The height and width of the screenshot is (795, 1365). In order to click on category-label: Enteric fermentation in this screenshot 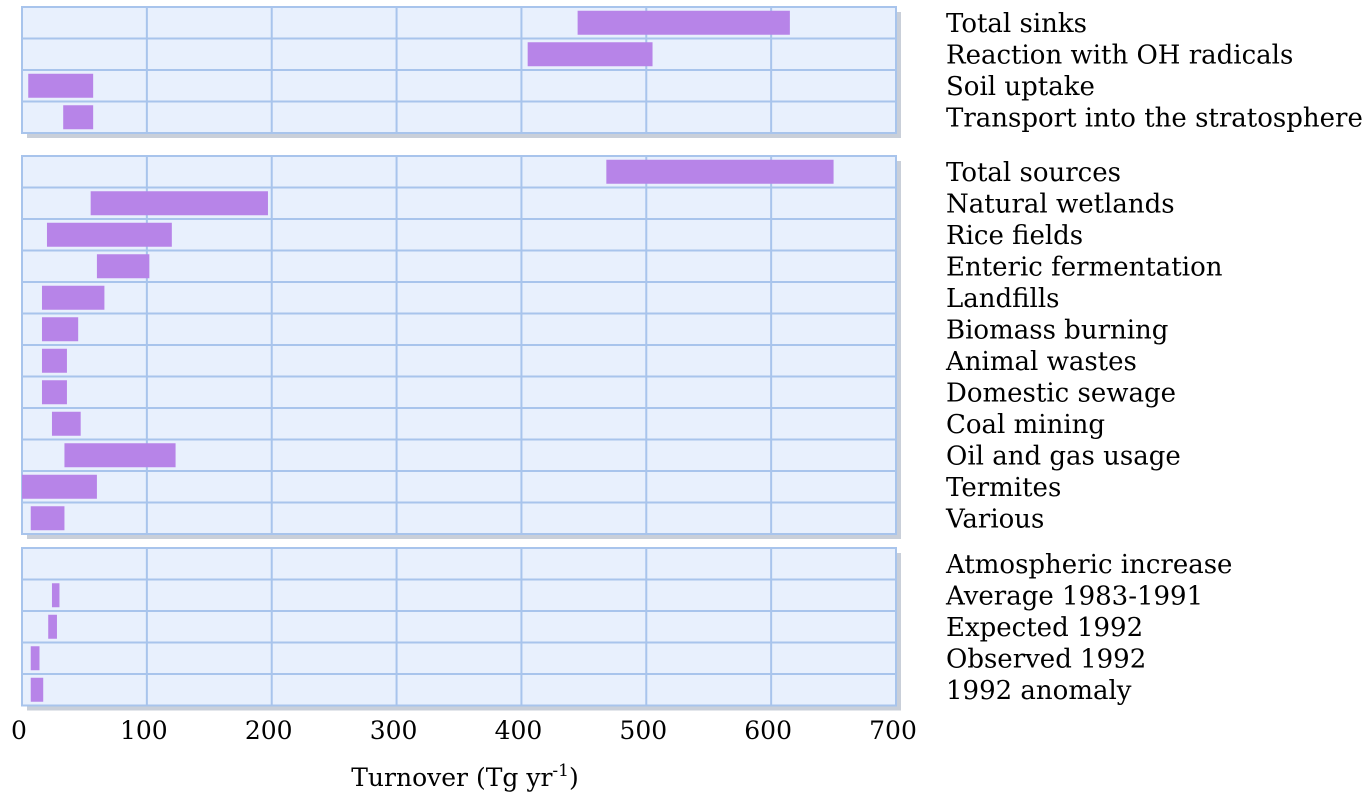, I will do `click(1084, 267)`.